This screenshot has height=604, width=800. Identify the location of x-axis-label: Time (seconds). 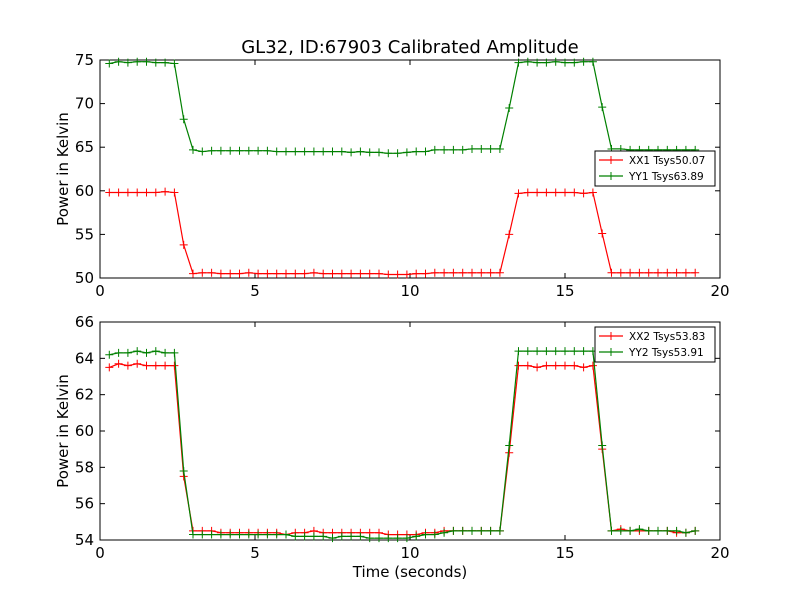
(410, 572).